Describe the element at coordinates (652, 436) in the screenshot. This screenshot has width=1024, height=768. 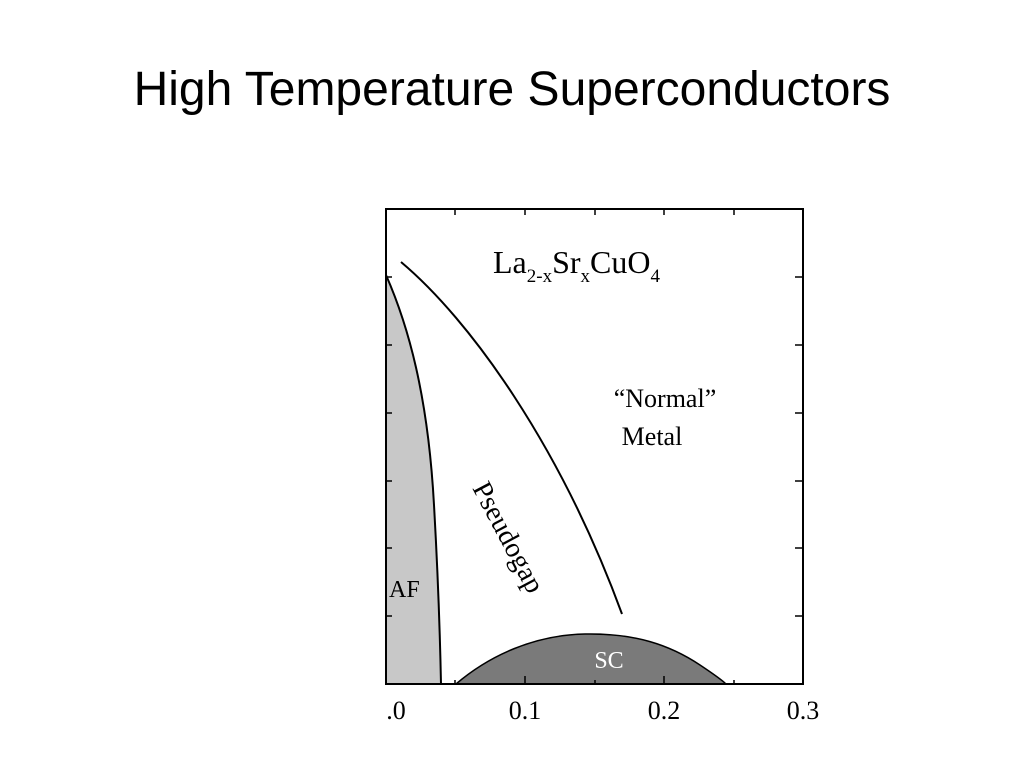
I see `normal-metal-label-line2: Metal` at that location.